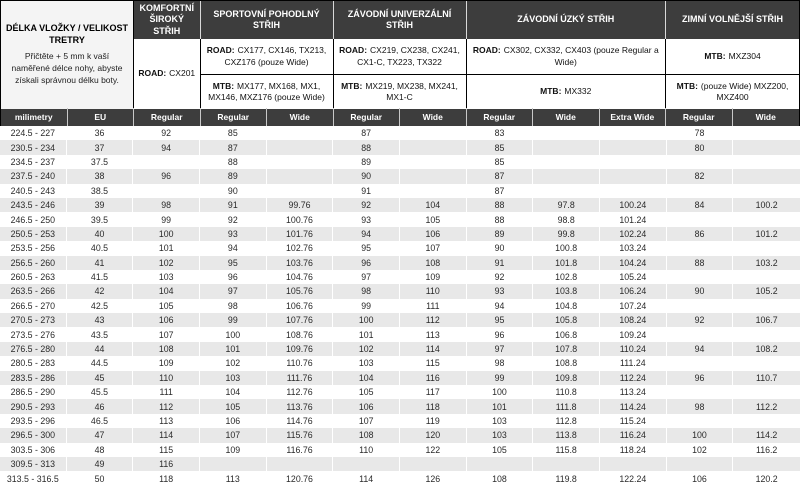 This screenshot has width=800, height=486. Describe the element at coordinates (100, 291) in the screenshot. I see `table-cell: 42` at that location.